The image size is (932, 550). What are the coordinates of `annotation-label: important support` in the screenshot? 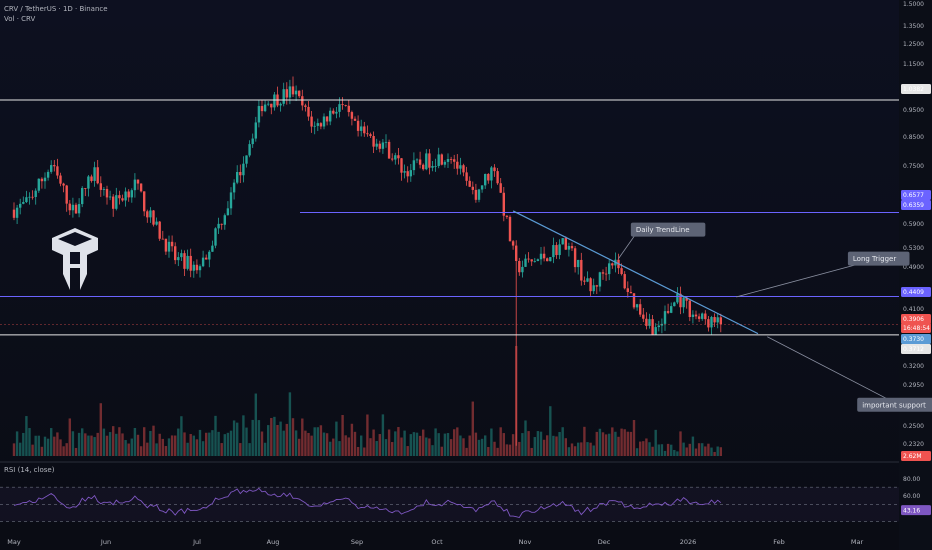 It's located at (894, 405).